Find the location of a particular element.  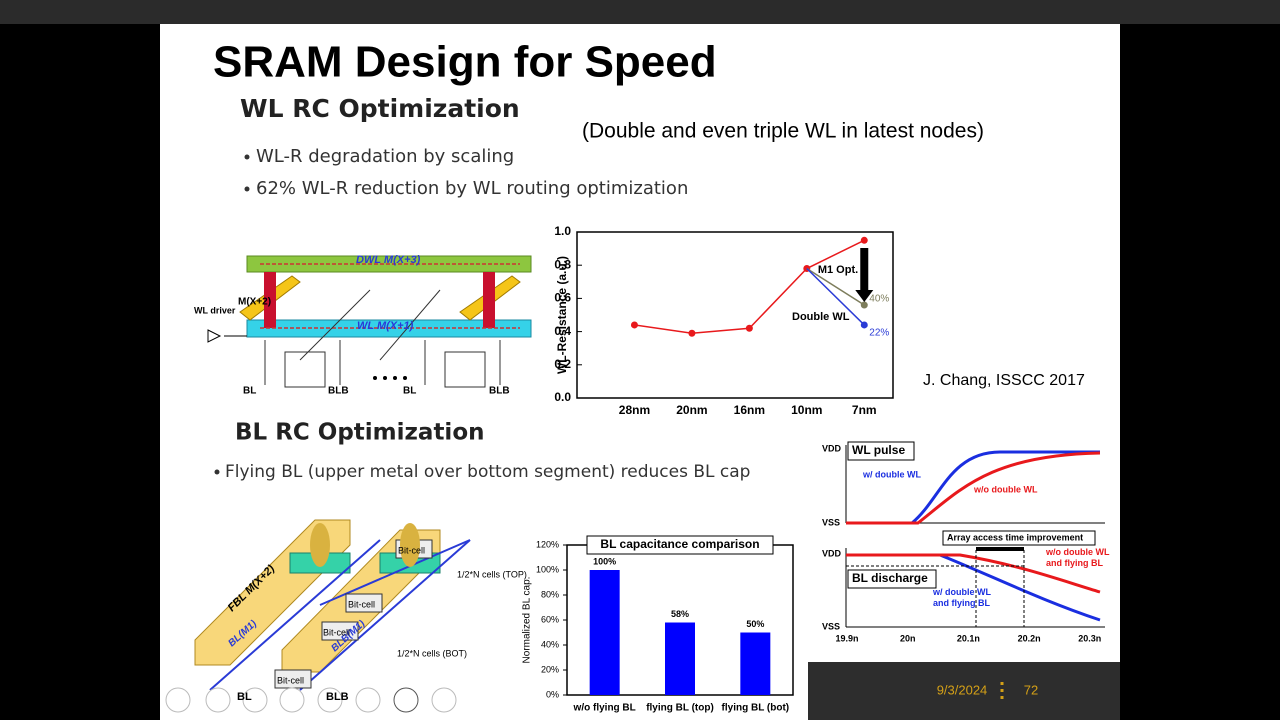

x-tick-label: 20n is located at coordinates (908, 638).